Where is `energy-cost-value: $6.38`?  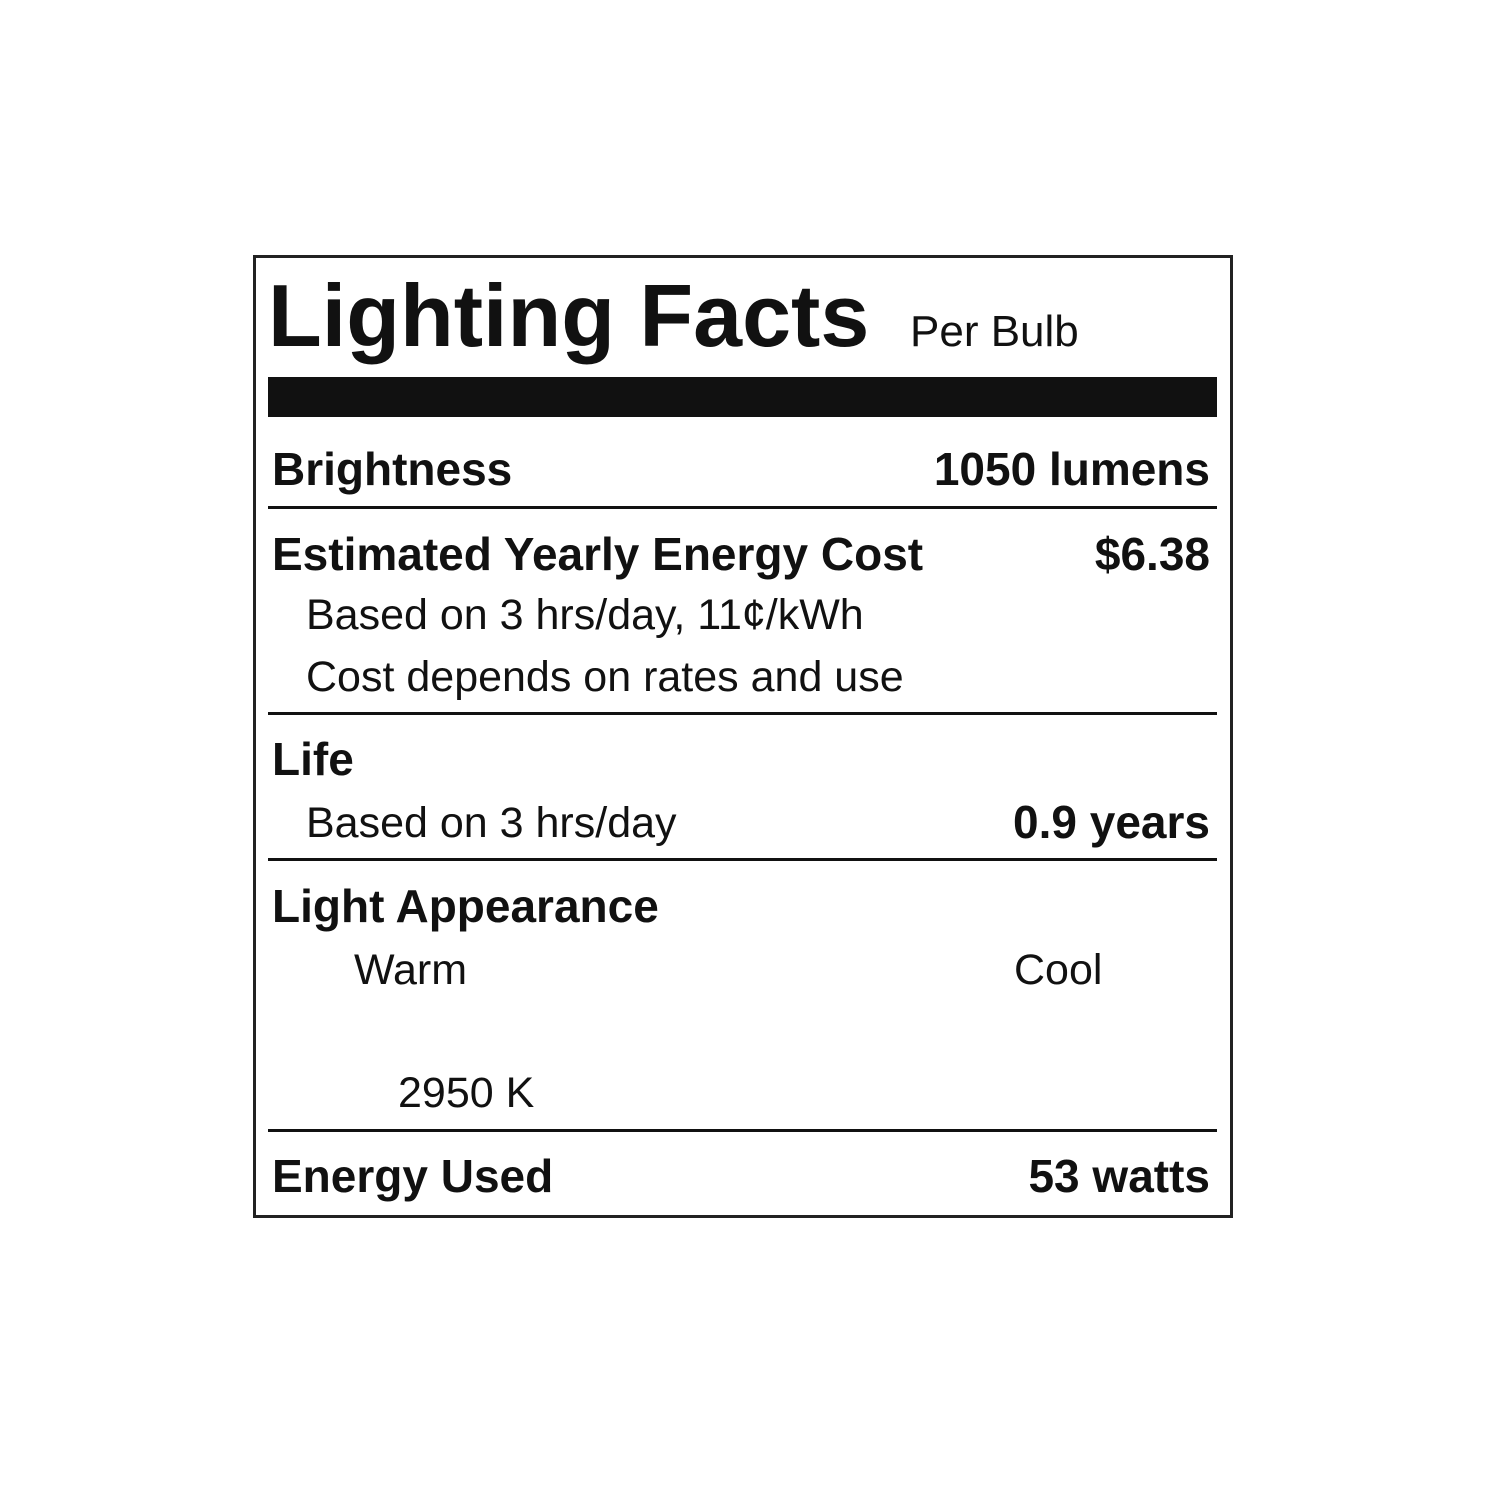
energy-cost-value: $6.38 is located at coordinates (1152, 554).